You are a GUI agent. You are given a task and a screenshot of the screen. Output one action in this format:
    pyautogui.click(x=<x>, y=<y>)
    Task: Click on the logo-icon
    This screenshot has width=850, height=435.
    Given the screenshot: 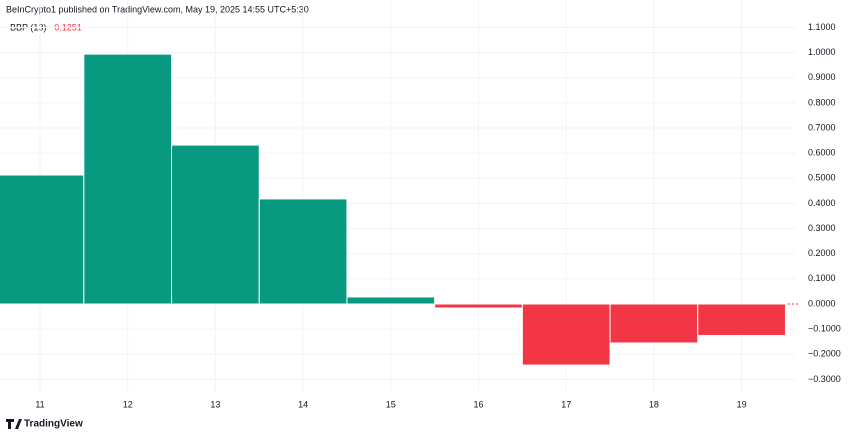 What is the action you would take?
    pyautogui.click(x=14, y=424)
    